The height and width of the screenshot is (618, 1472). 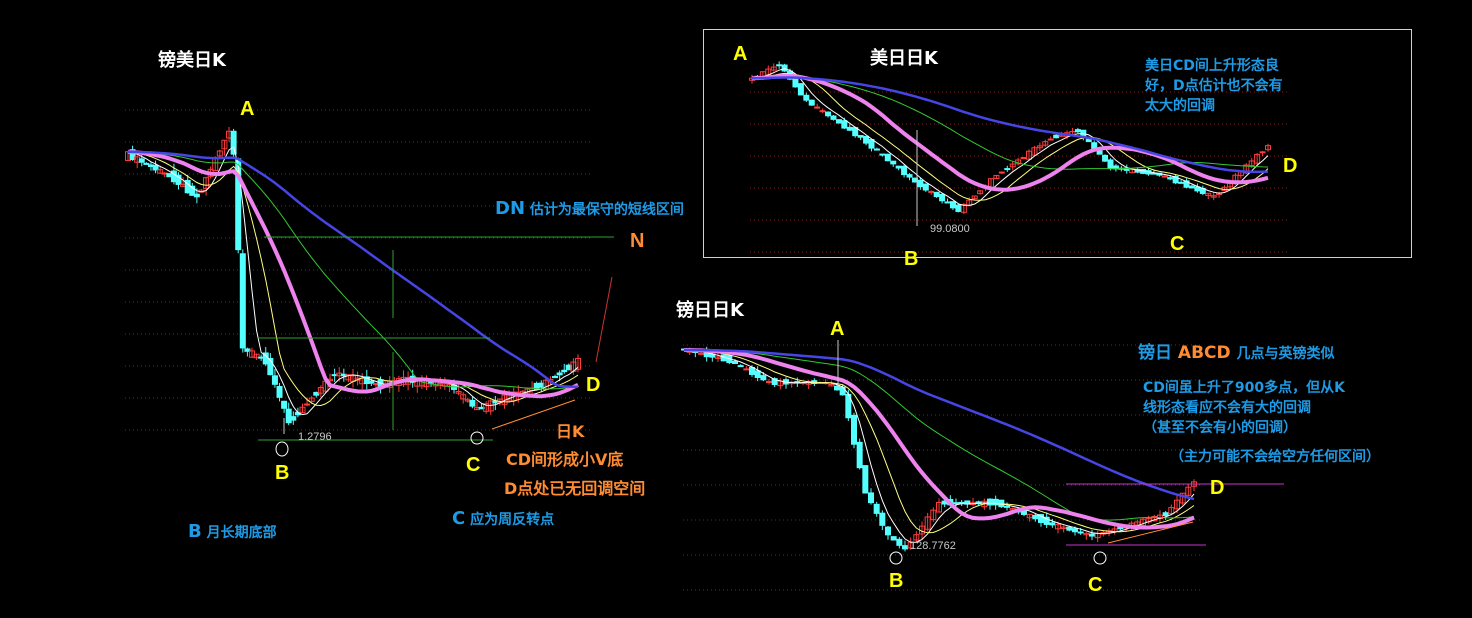 I want to click on ma20-line, so click(x=939, y=439).